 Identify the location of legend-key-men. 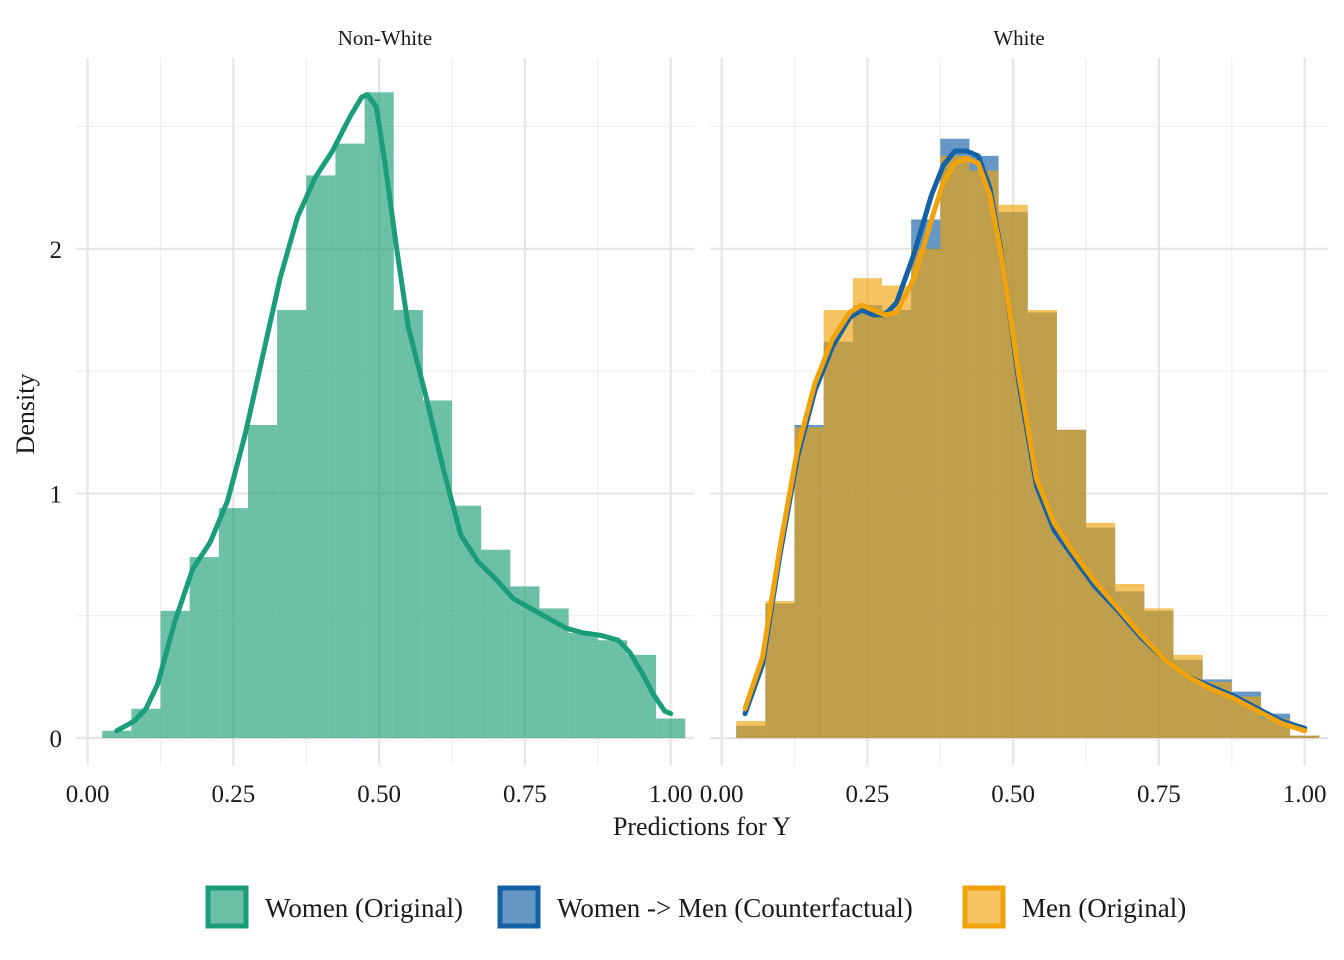
(984, 907).